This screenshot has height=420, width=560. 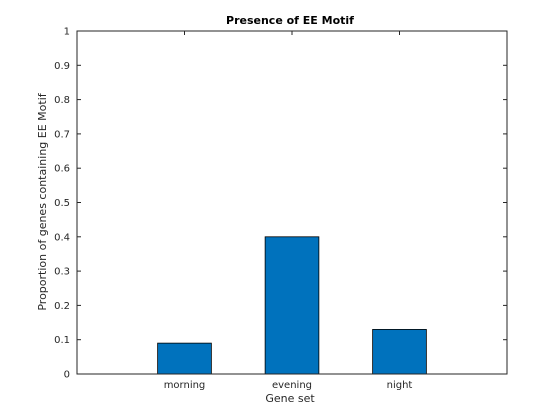 I want to click on x-tick-label: evening, so click(x=292, y=385).